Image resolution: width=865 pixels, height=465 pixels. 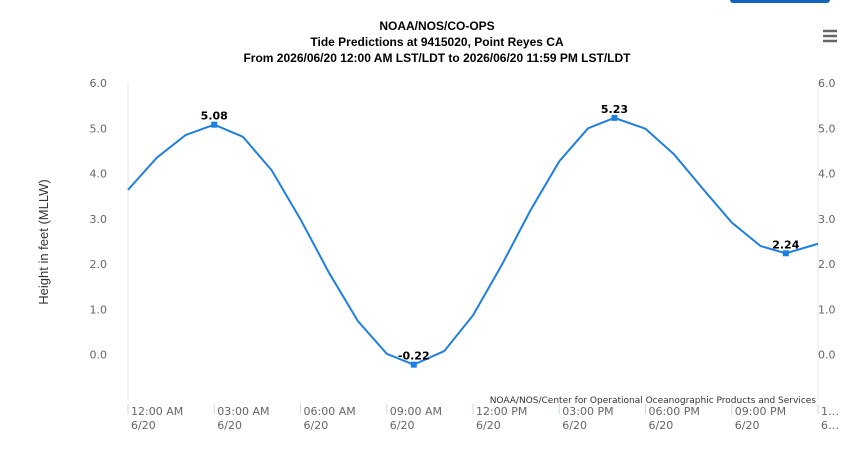 What do you see at coordinates (99, 309) in the screenshot?
I see `y-tick-label: 1.0` at bounding box center [99, 309].